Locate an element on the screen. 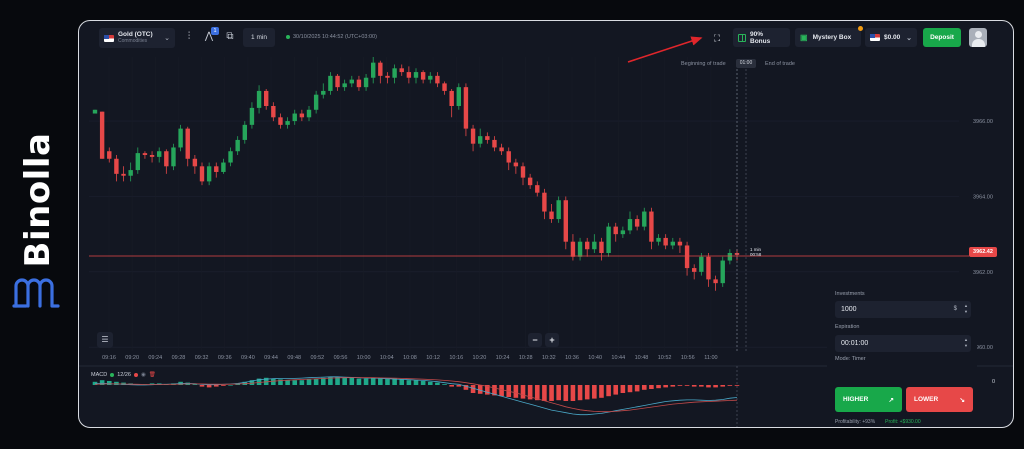 The height and width of the screenshot is (449, 1024). x-tick-label: 10:56 is located at coordinates (688, 358).